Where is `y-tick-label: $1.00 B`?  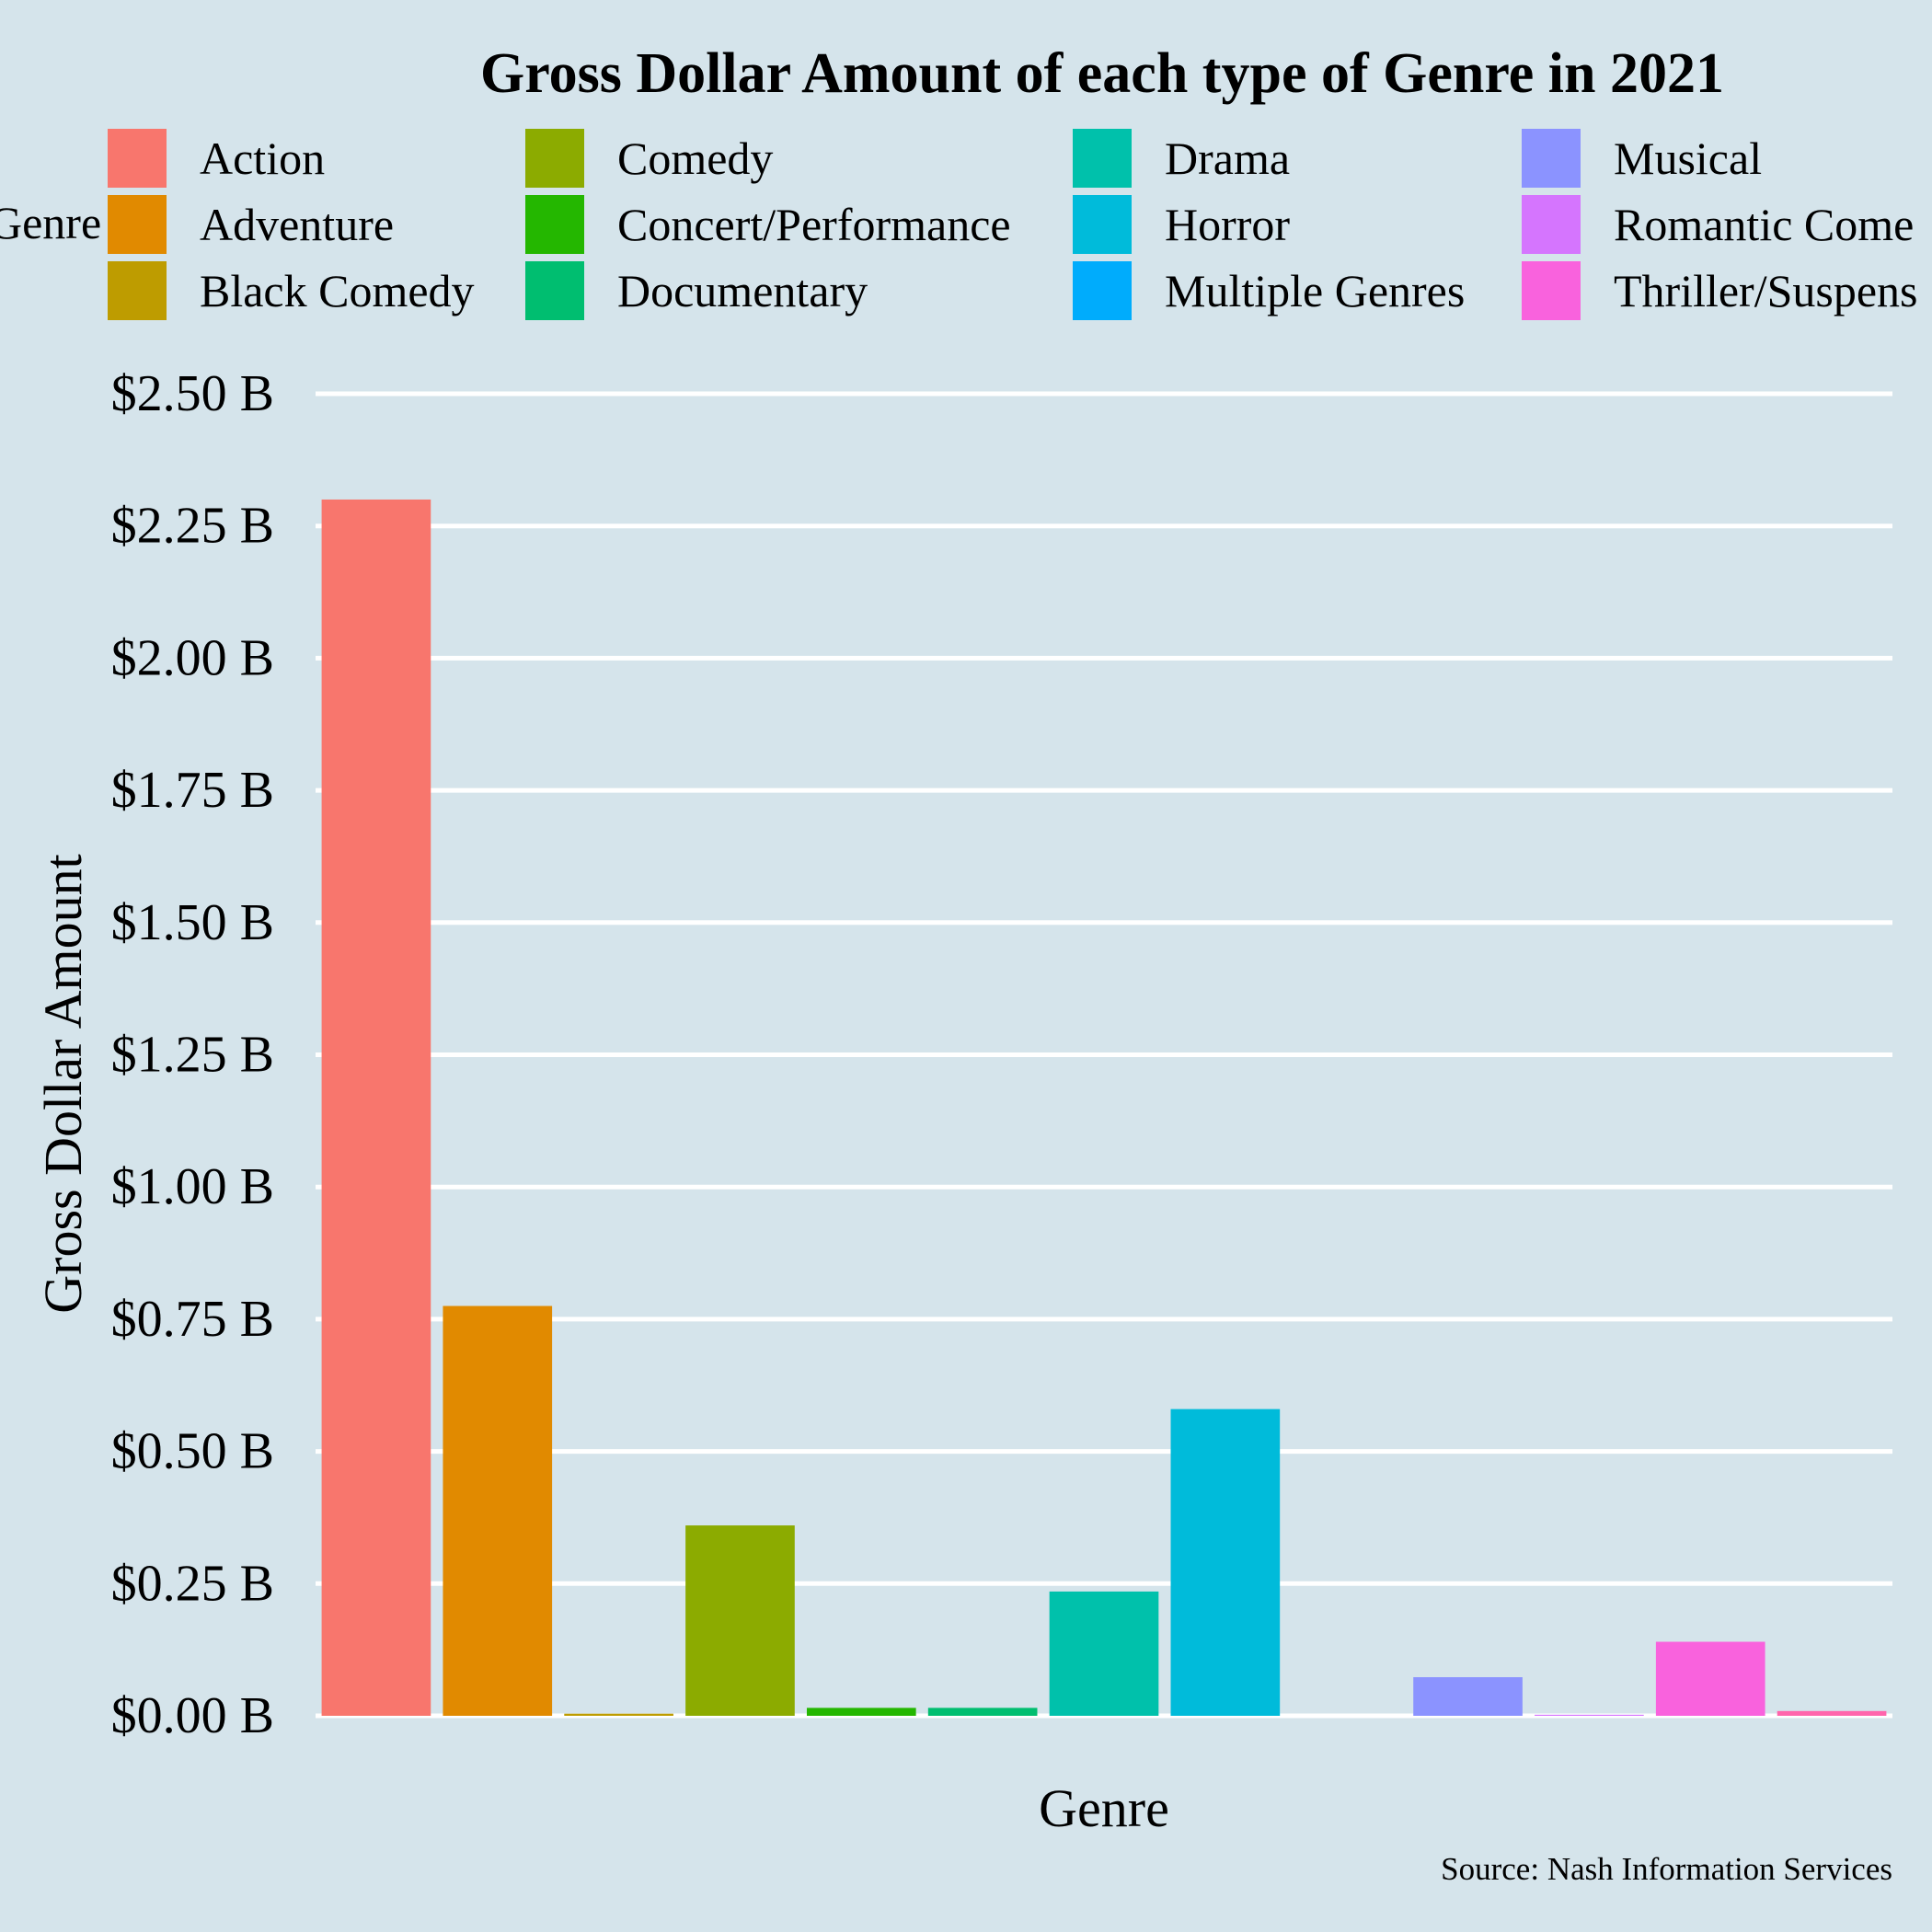
y-tick-label: $1.00 B is located at coordinates (192, 1186).